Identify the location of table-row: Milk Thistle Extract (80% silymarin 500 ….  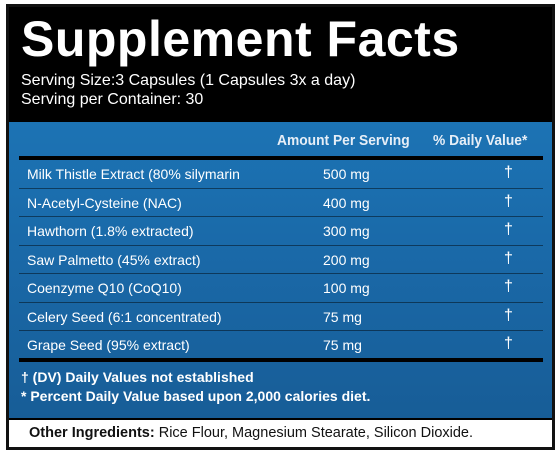
(281, 174).